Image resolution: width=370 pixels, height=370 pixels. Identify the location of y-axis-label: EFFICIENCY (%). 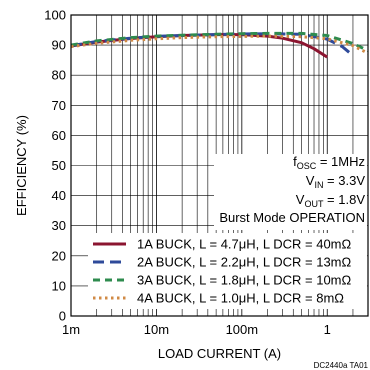
(21, 165).